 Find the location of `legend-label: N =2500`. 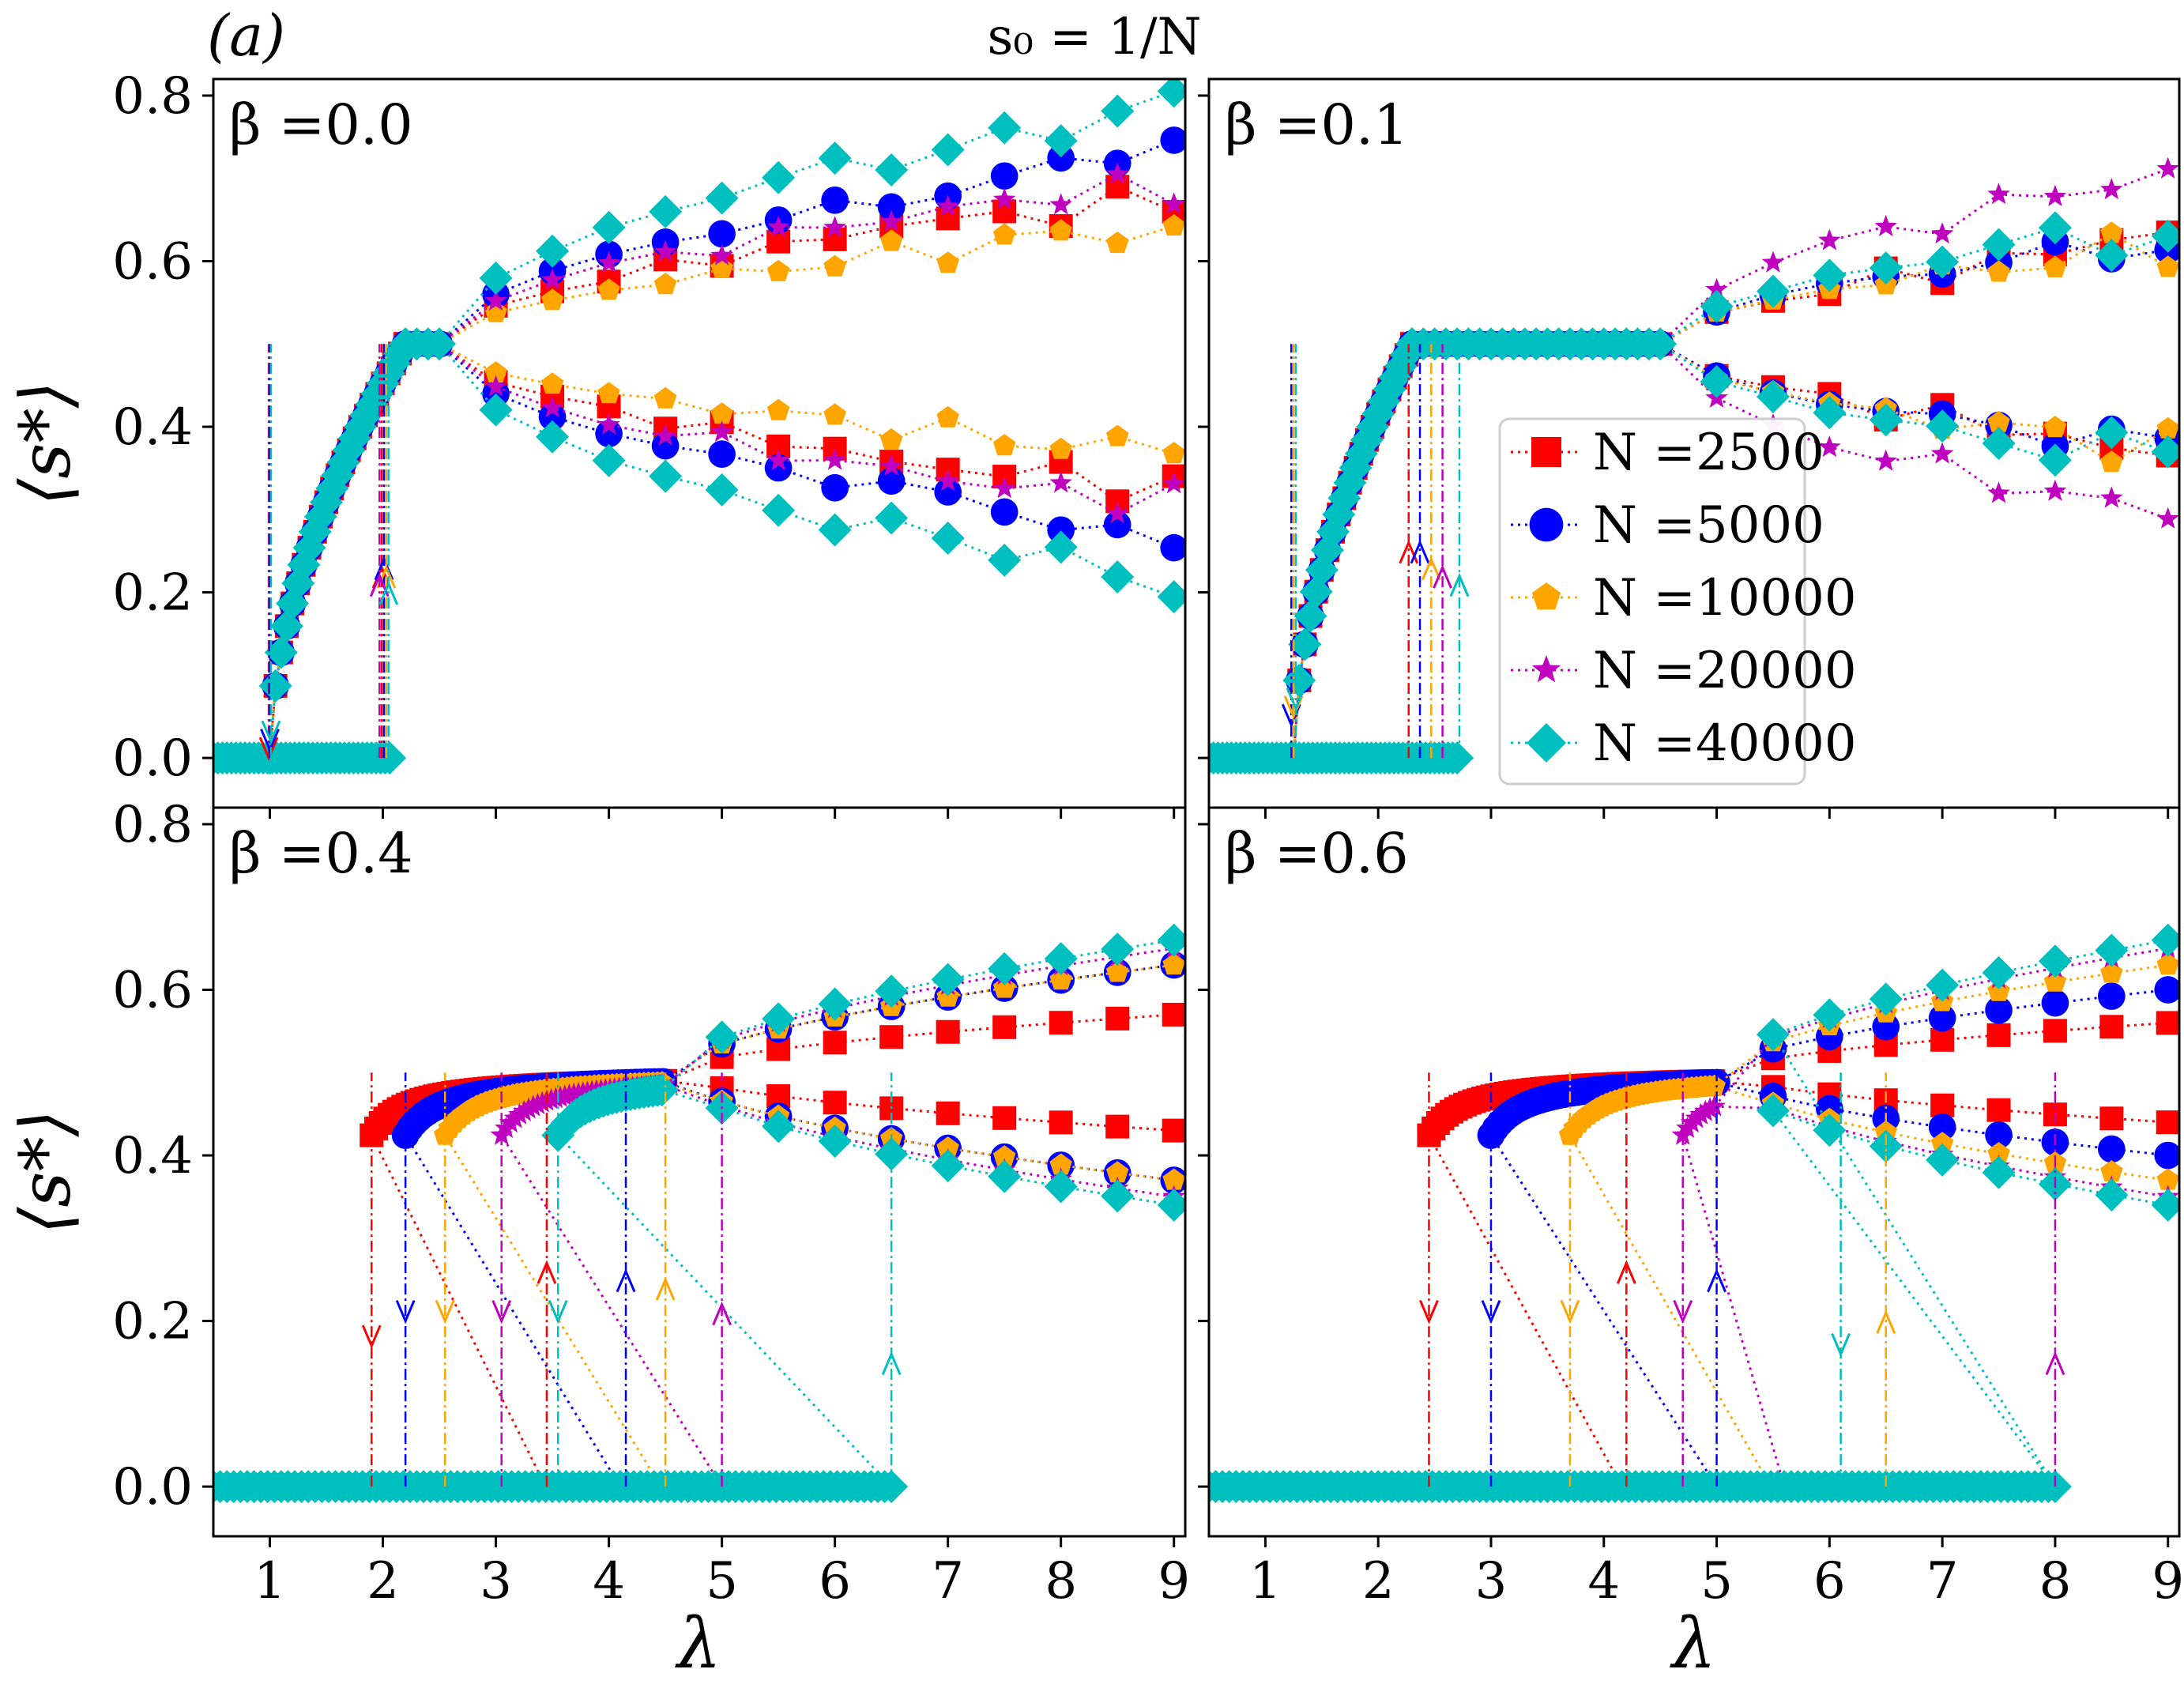

legend-label: N =2500 is located at coordinates (1708, 453).